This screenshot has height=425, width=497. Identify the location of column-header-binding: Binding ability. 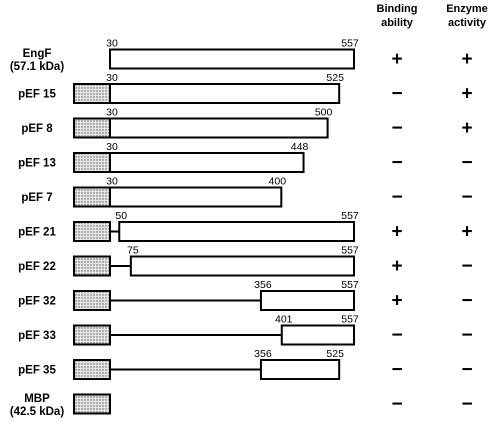
(397, 16).